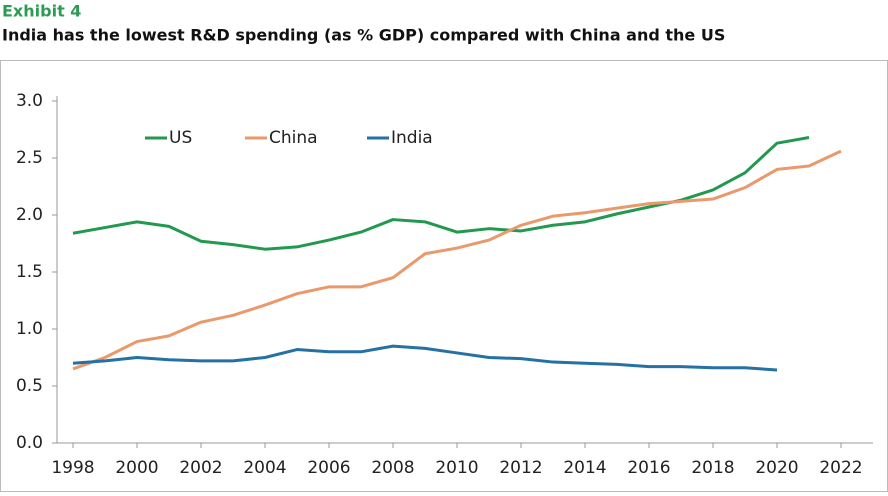  What do you see at coordinates (412, 138) in the screenshot?
I see `legend-label: India` at bounding box center [412, 138].